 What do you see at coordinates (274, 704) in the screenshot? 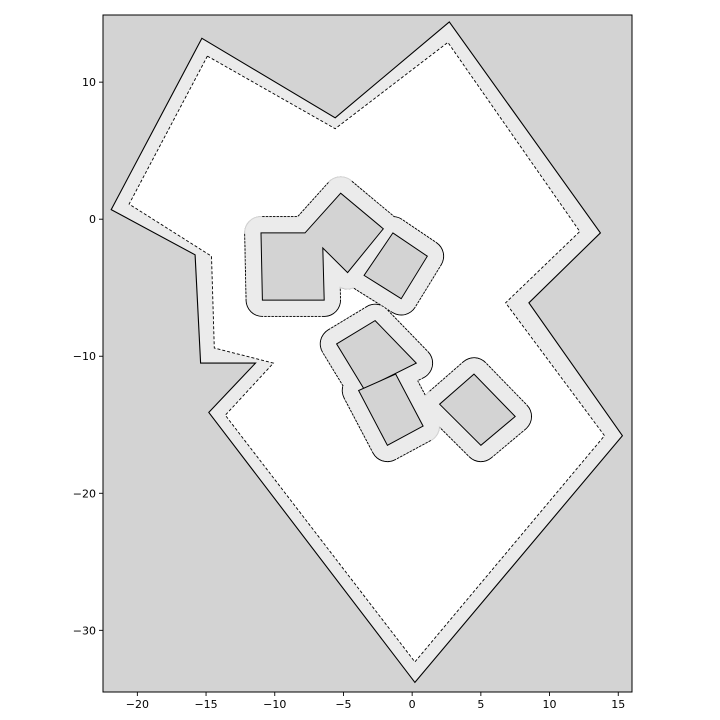
I see `x-tick-label: −10` at bounding box center [274, 704].